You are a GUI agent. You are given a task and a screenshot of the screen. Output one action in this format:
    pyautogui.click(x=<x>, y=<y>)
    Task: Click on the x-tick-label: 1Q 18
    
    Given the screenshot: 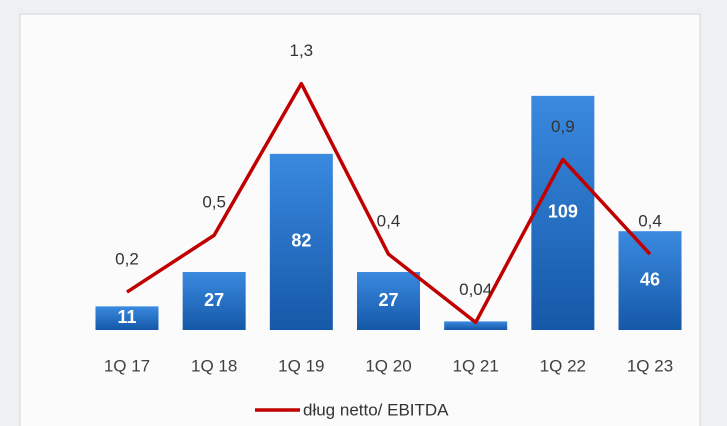 What is the action you would take?
    pyautogui.click(x=214, y=365)
    